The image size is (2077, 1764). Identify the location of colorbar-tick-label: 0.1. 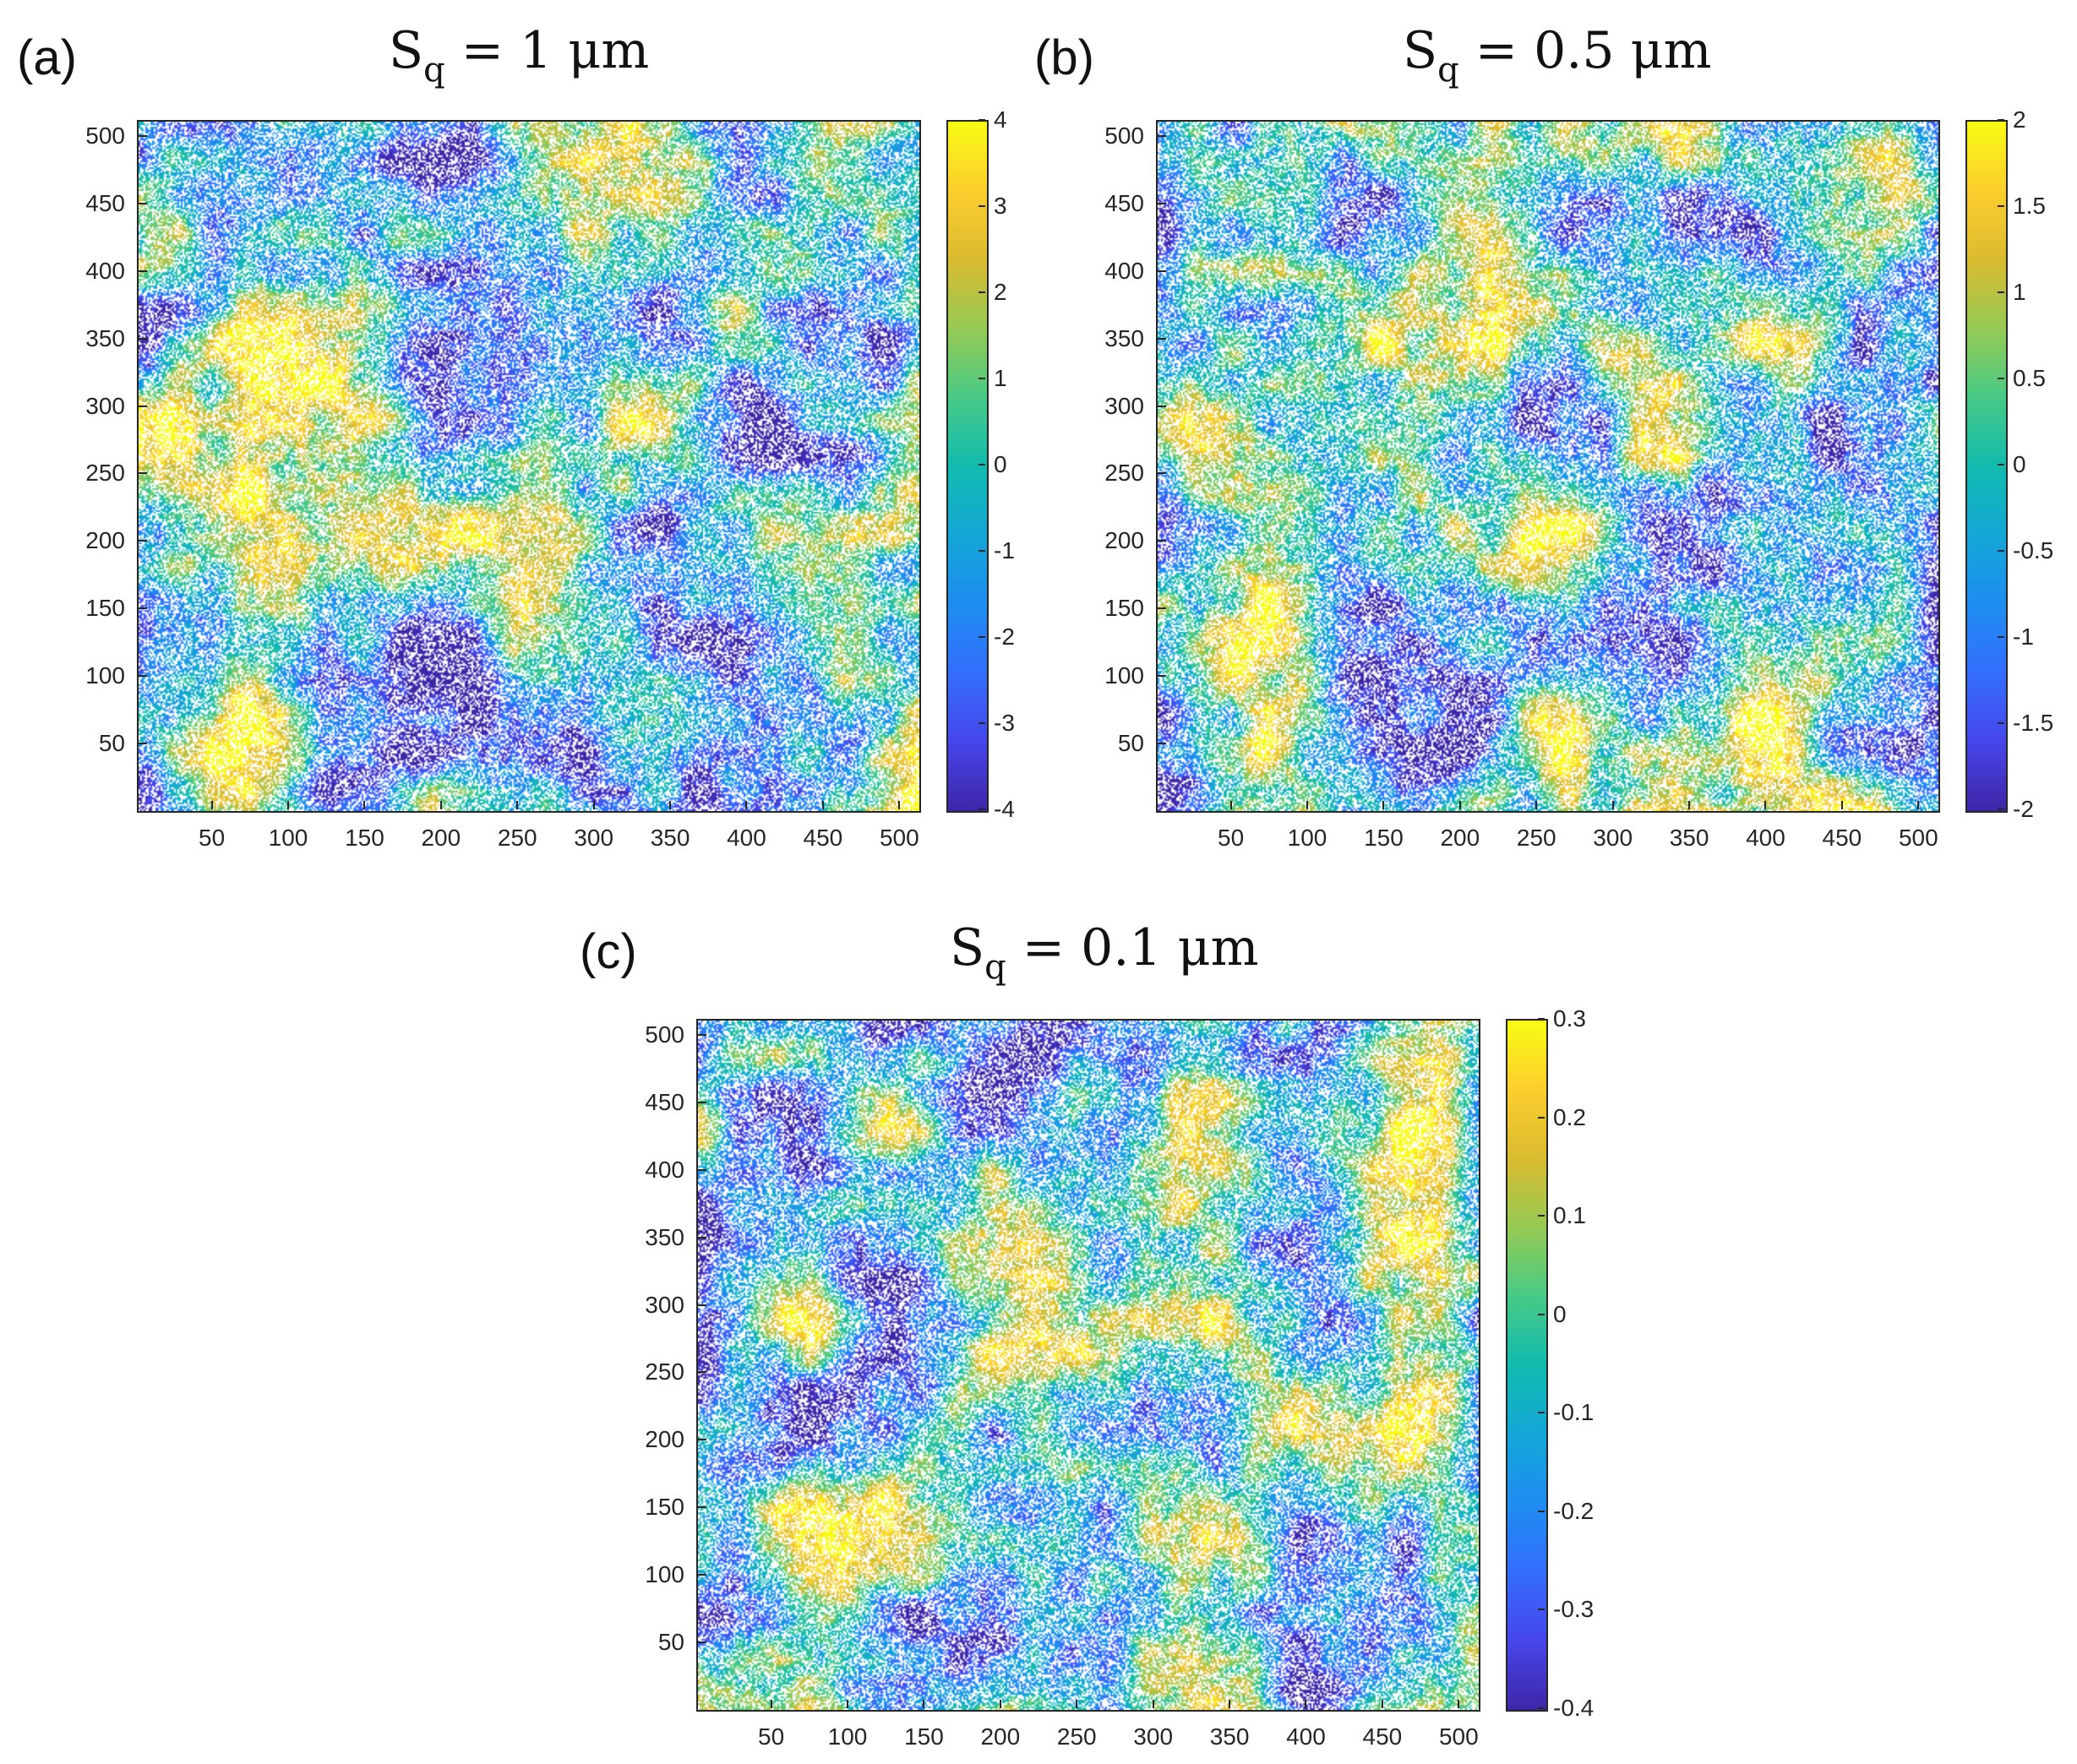
(1569, 1215).